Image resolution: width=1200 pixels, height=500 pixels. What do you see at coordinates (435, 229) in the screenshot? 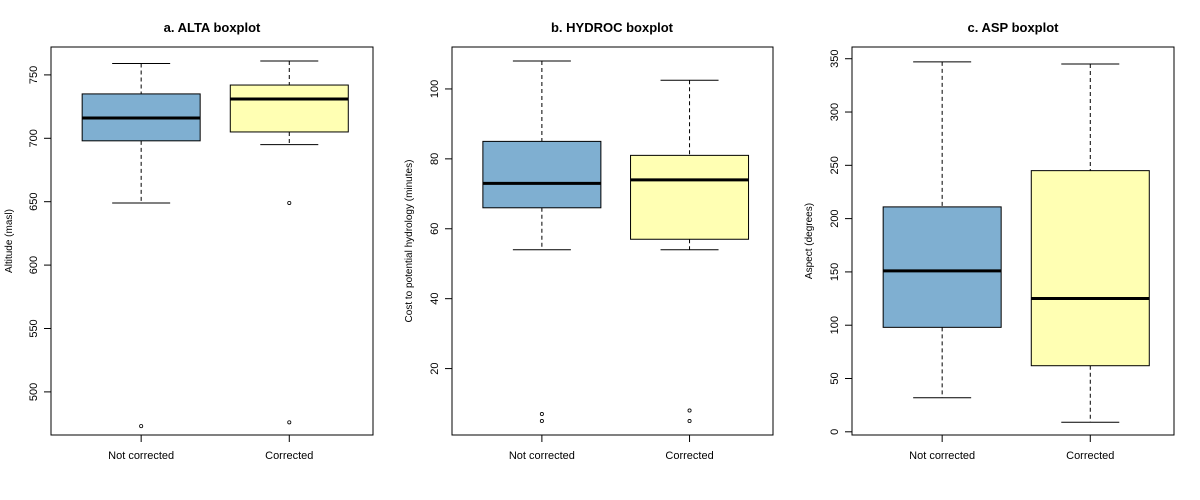
I see `y-tick-label: 60` at bounding box center [435, 229].